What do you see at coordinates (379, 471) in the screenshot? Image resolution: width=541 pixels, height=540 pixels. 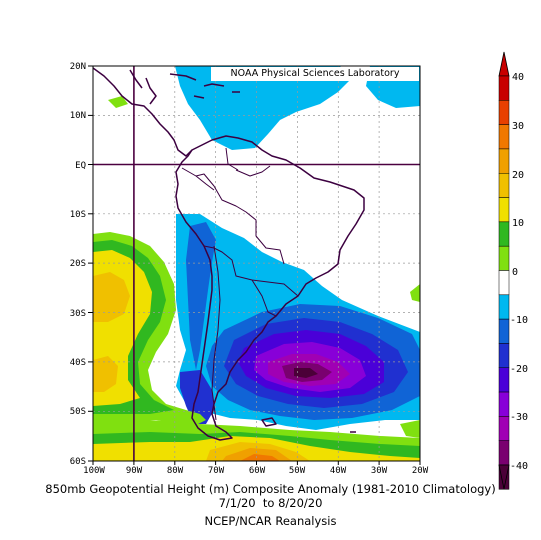 I see `lon-tick-label: 30W` at bounding box center [379, 471].